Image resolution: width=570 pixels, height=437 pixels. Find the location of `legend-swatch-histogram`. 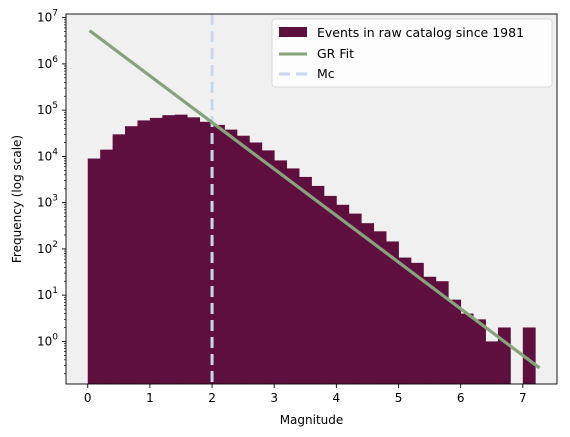

legend-swatch-histogram is located at coordinates (293, 32).